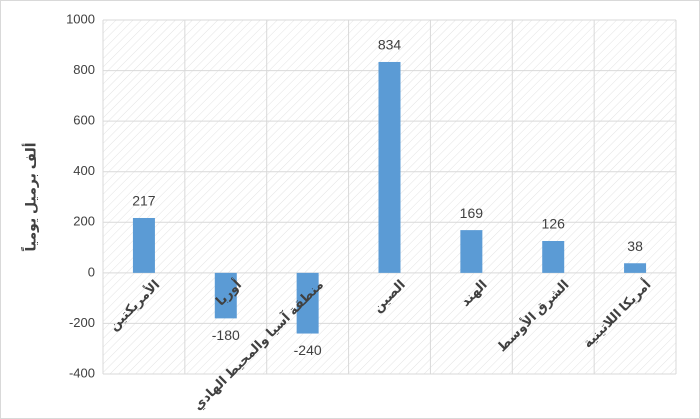 The image size is (700, 419). Describe the element at coordinates (82, 372) in the screenshot. I see `y-tick-label: -400` at that location.